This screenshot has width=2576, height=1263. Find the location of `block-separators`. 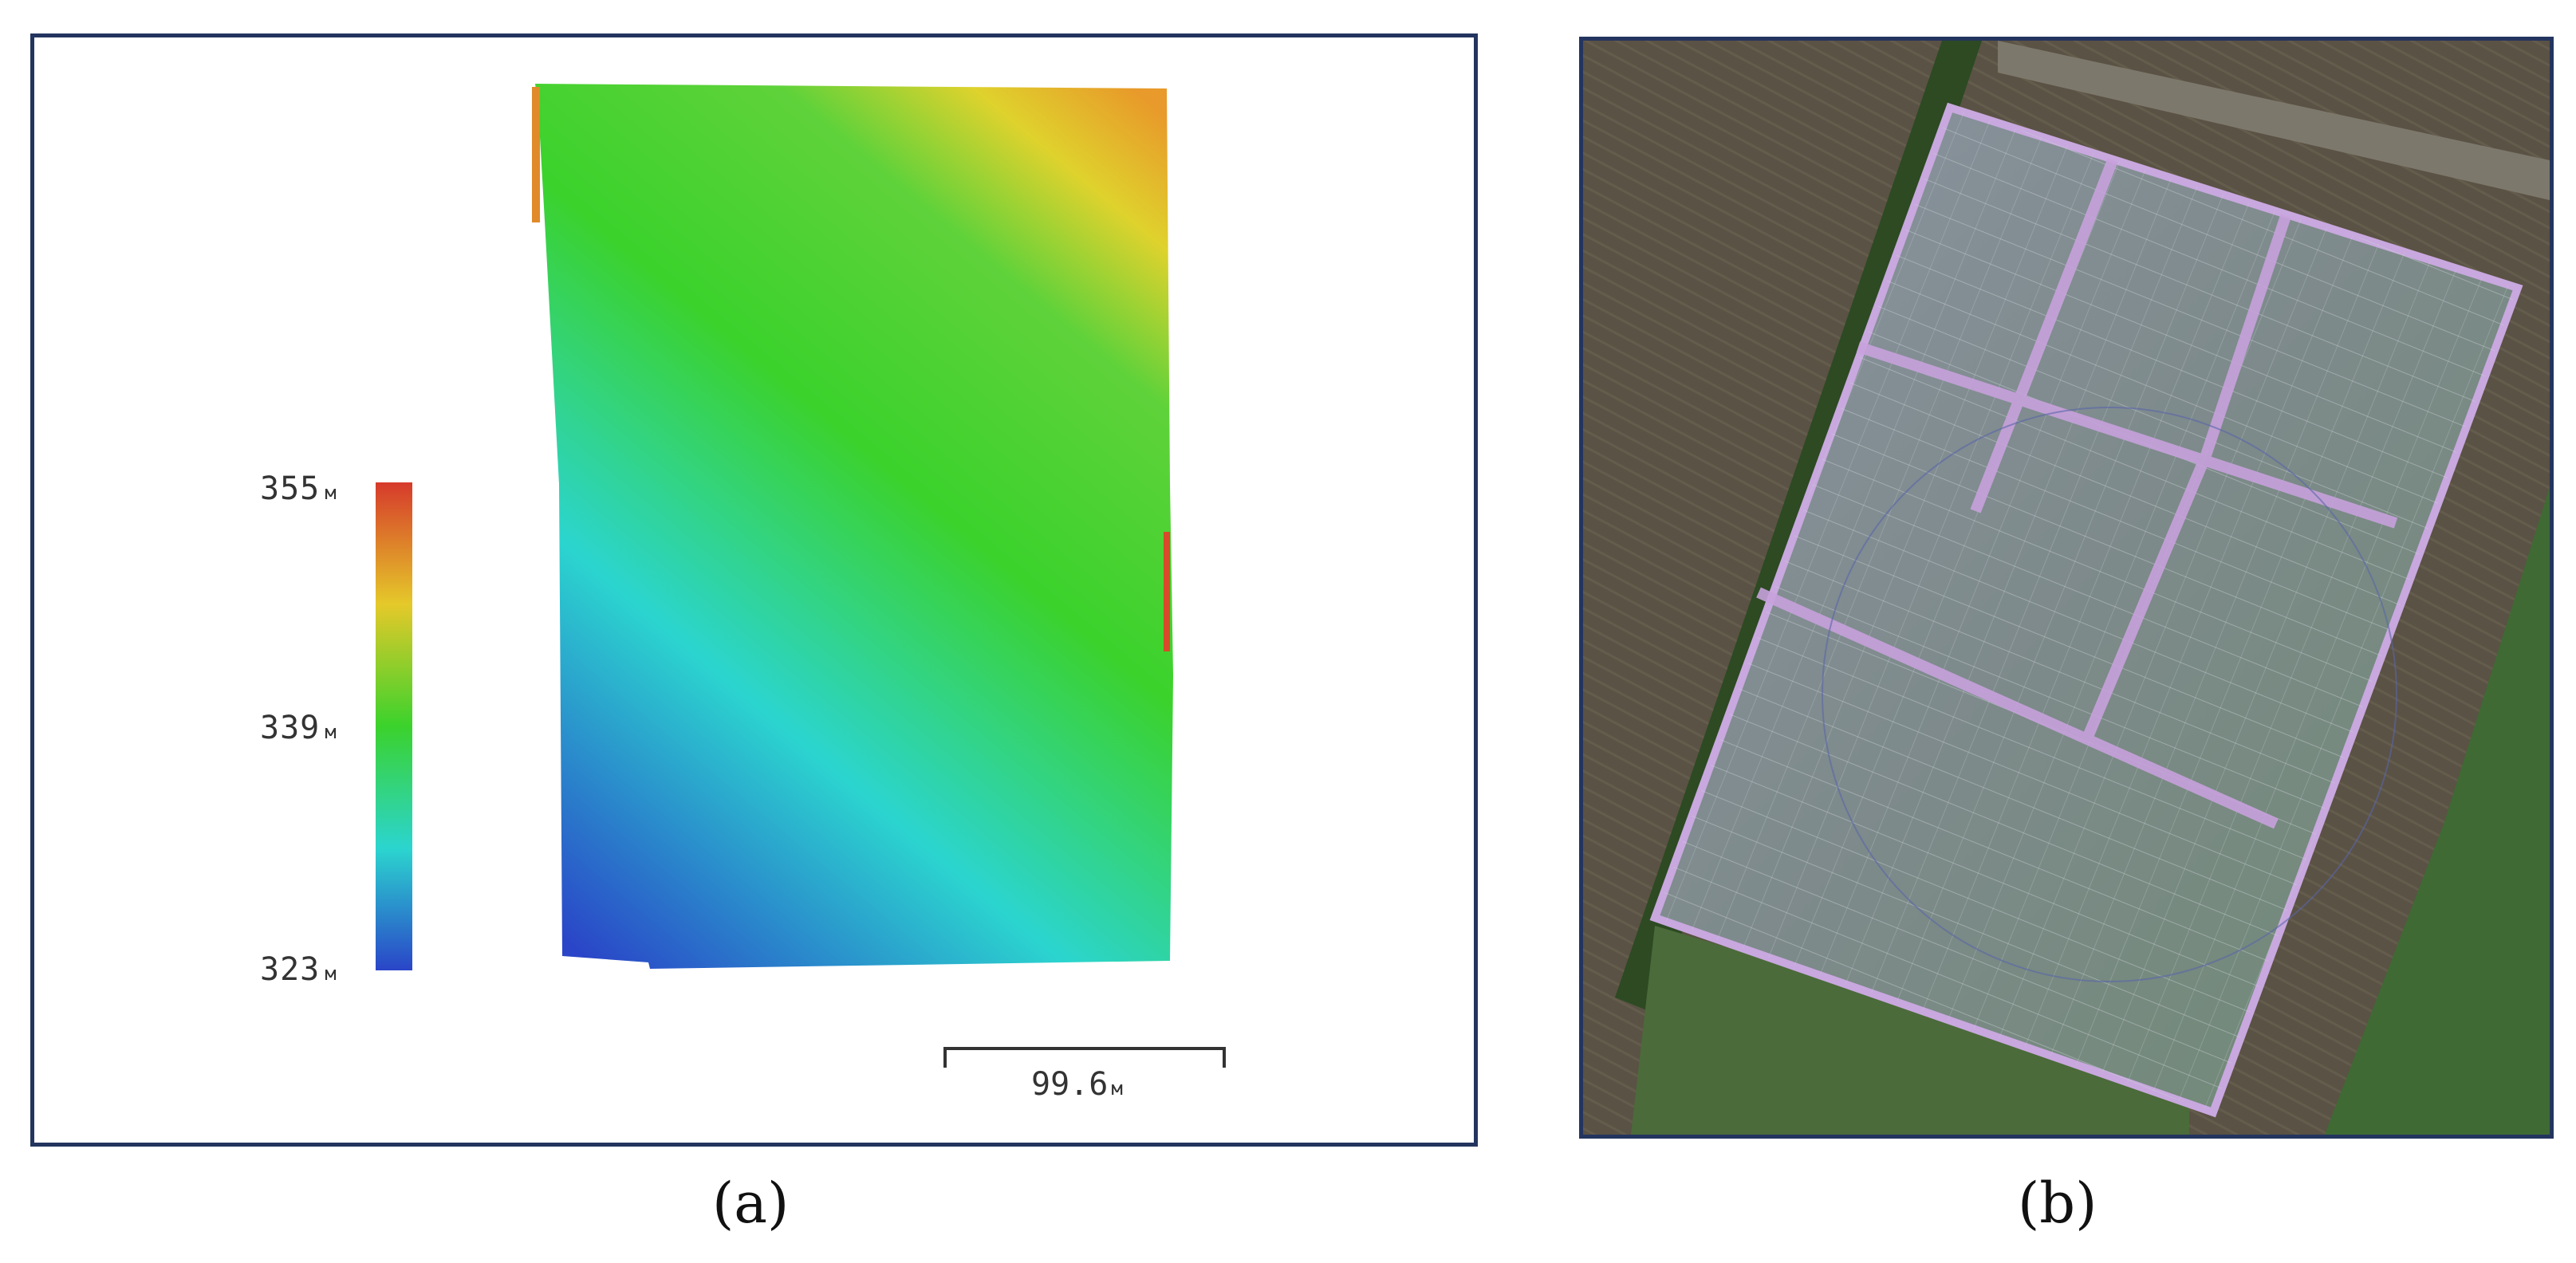

block-separators is located at coordinates (2077, 493).